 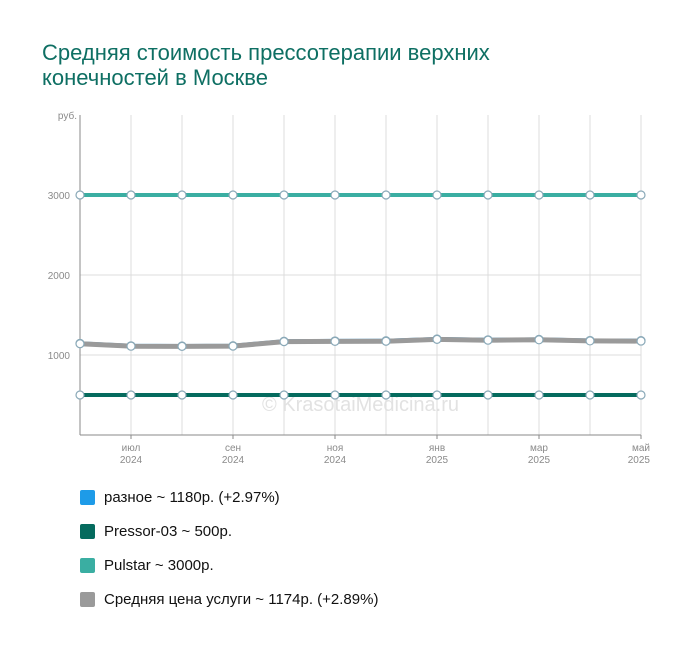 What do you see at coordinates (641, 448) in the screenshot?
I see `x-tick-label-month: май` at bounding box center [641, 448].